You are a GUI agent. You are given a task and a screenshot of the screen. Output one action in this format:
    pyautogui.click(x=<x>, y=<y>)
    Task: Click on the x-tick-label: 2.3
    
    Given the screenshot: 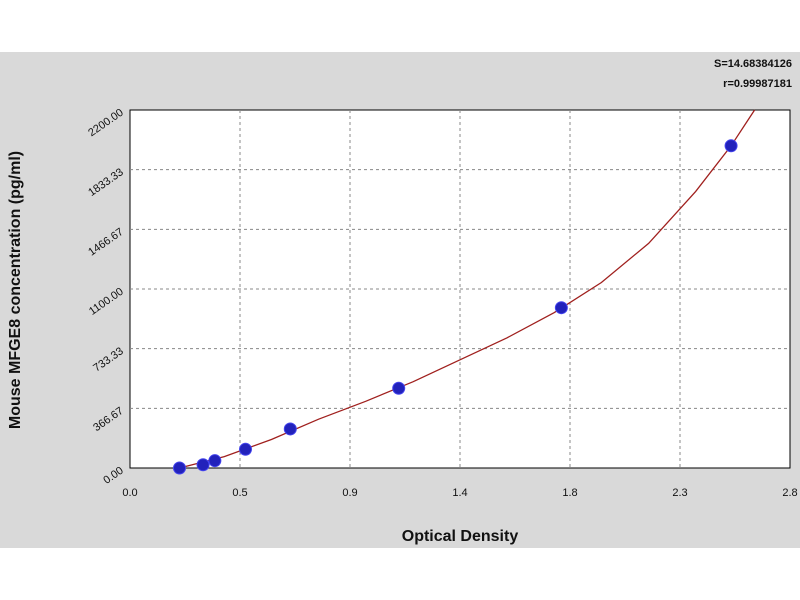 What is the action you would take?
    pyautogui.click(x=679, y=493)
    